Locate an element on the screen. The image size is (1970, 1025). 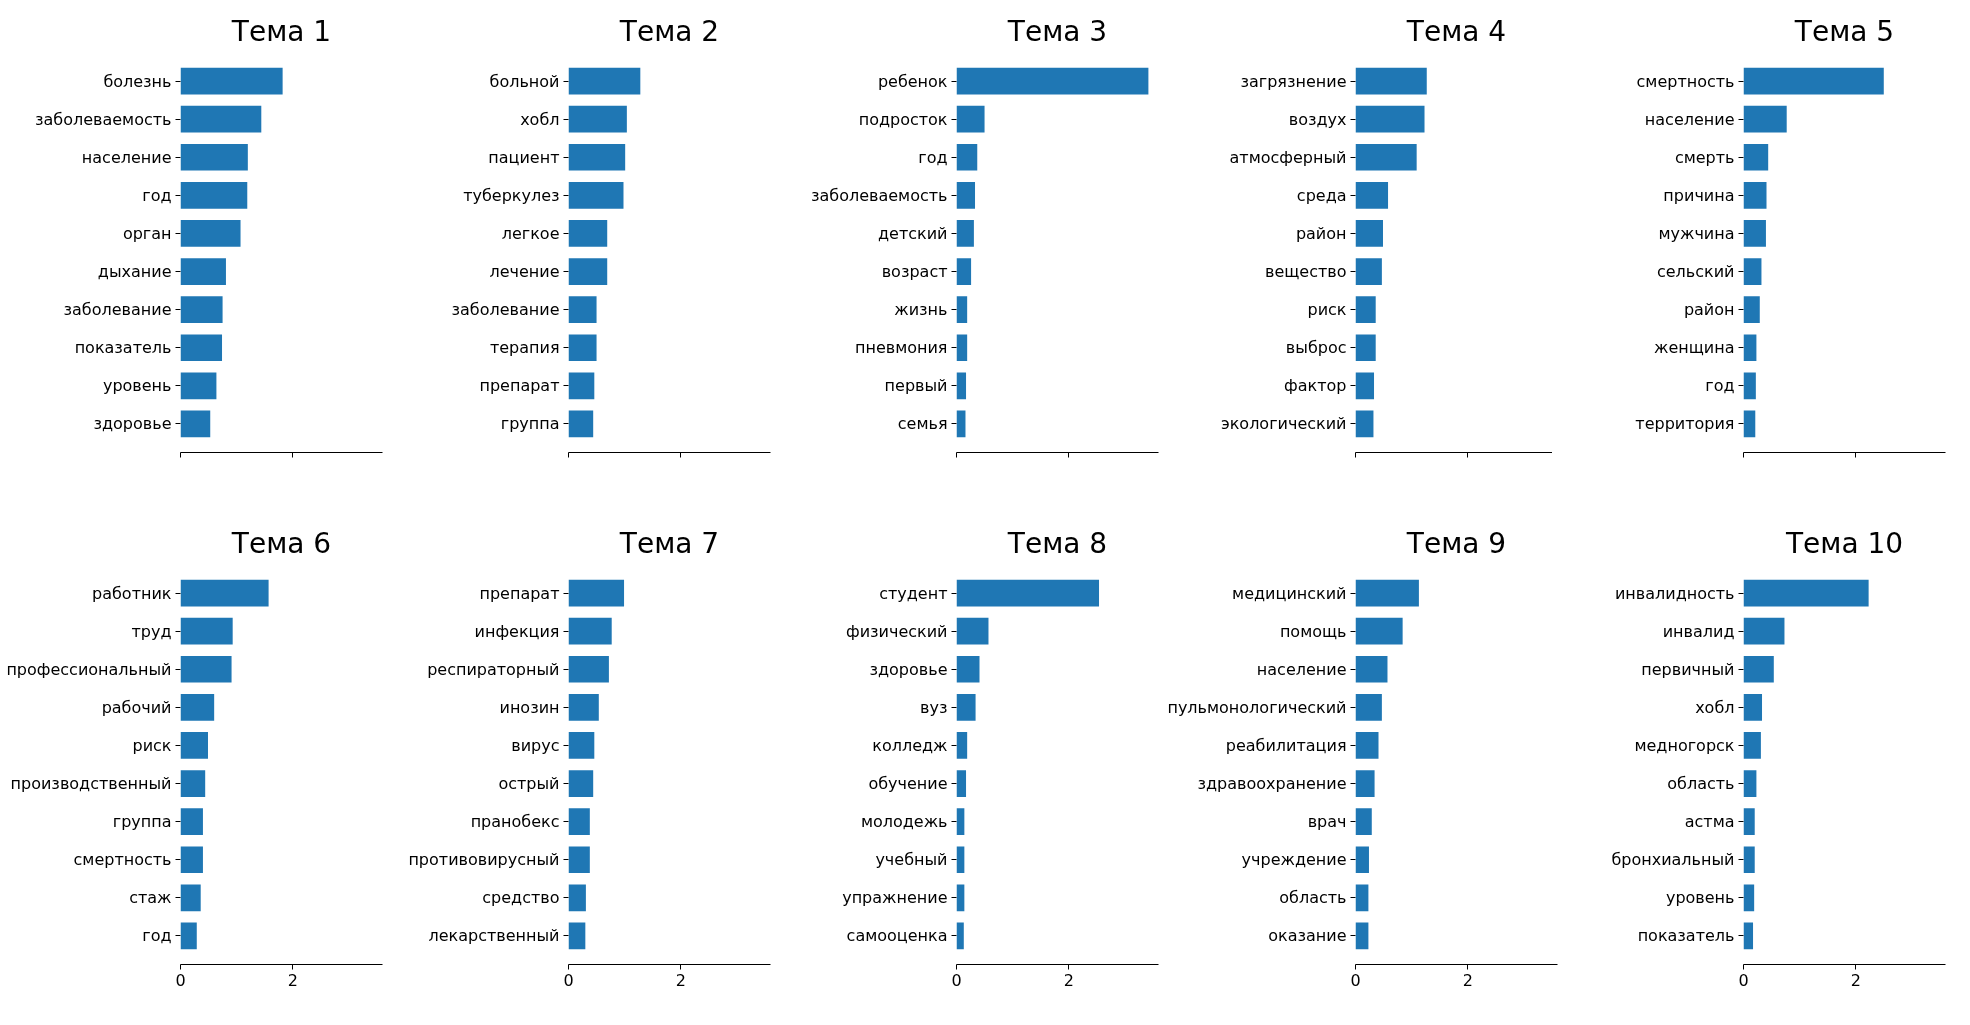
chart-title: Тема 8 is located at coordinates (1057, 543).